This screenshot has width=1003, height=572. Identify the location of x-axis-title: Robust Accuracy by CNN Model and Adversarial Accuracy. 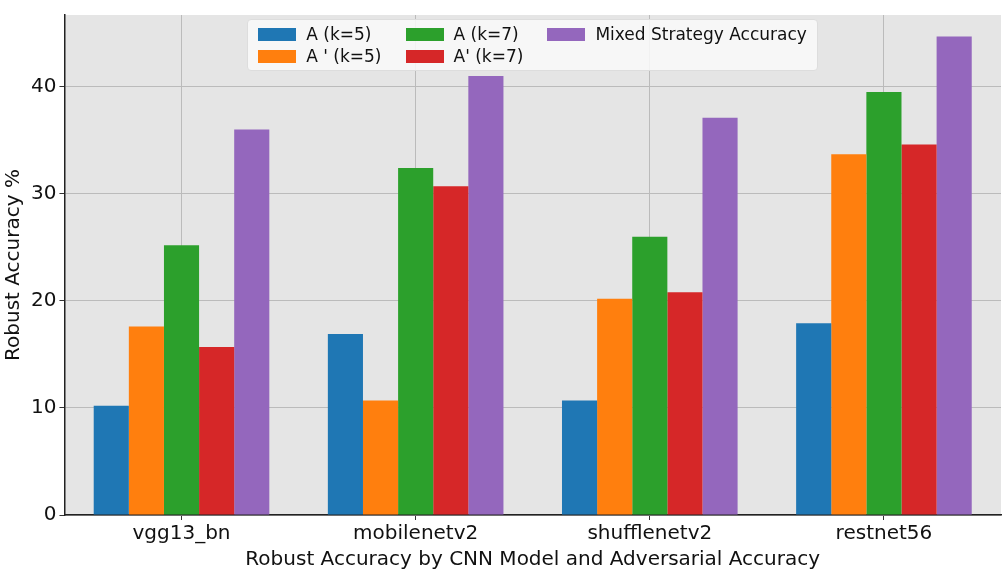
(533, 558).